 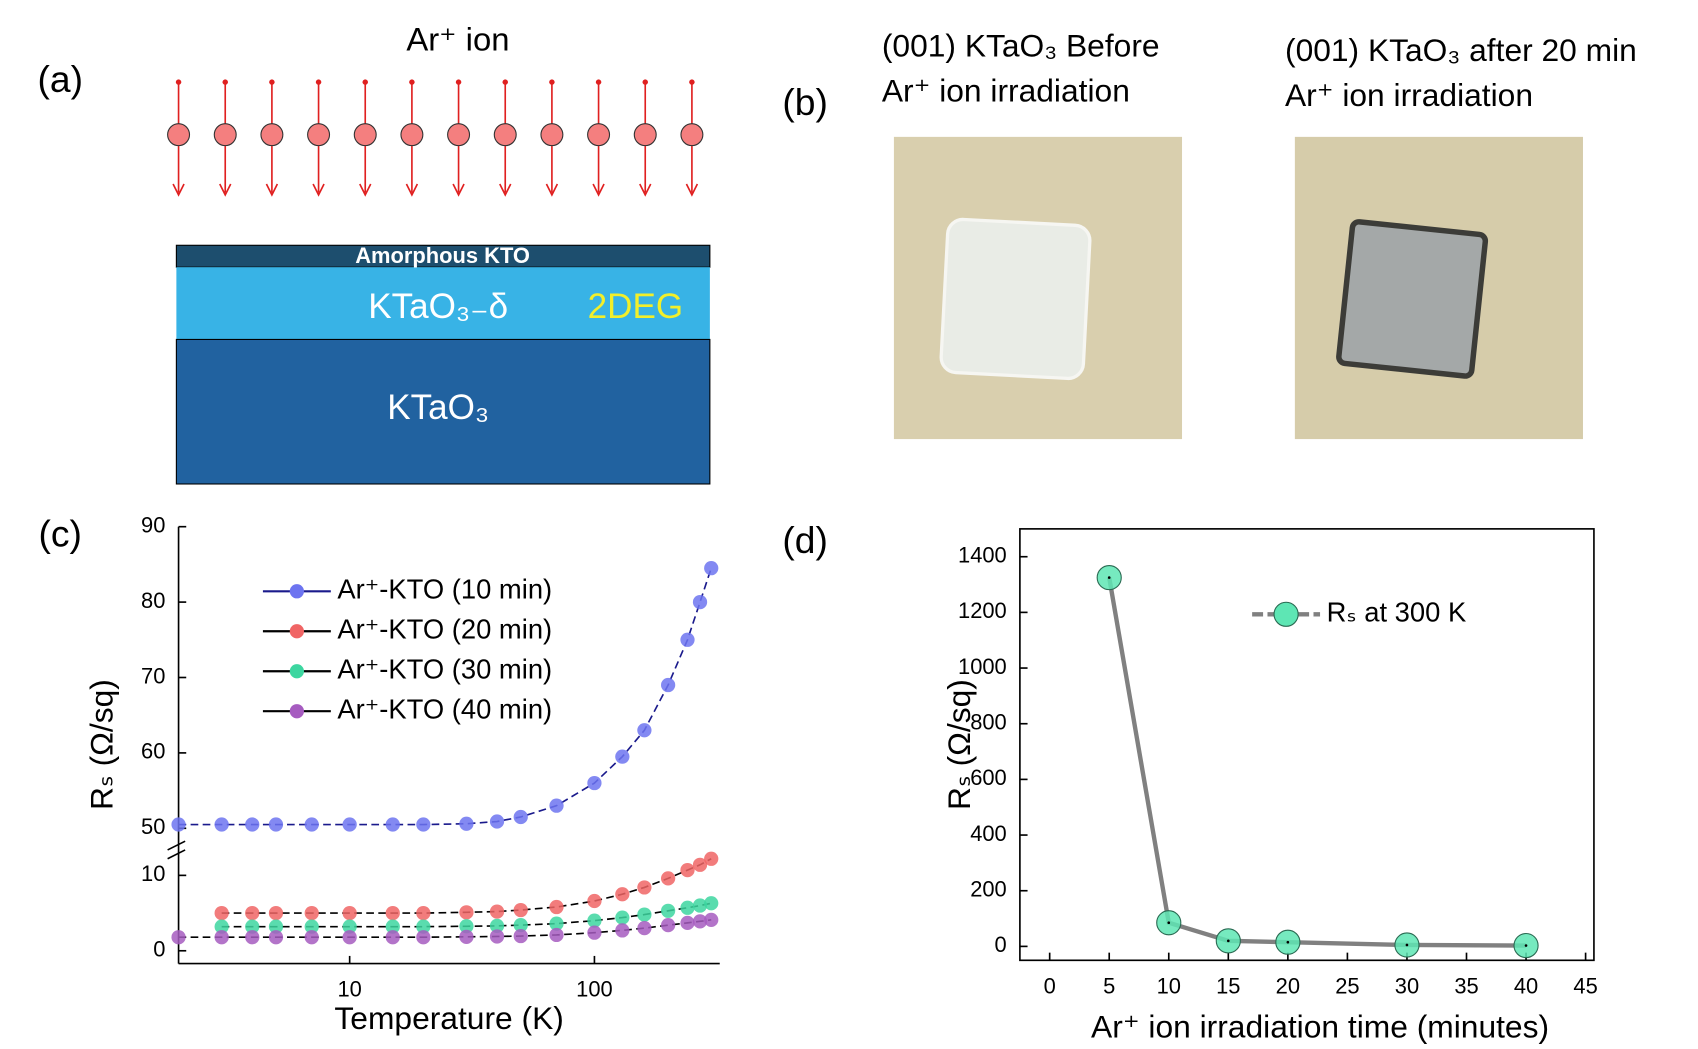 What do you see at coordinates (1109, 985) in the screenshot?
I see `x-tick-label: 5` at bounding box center [1109, 985].